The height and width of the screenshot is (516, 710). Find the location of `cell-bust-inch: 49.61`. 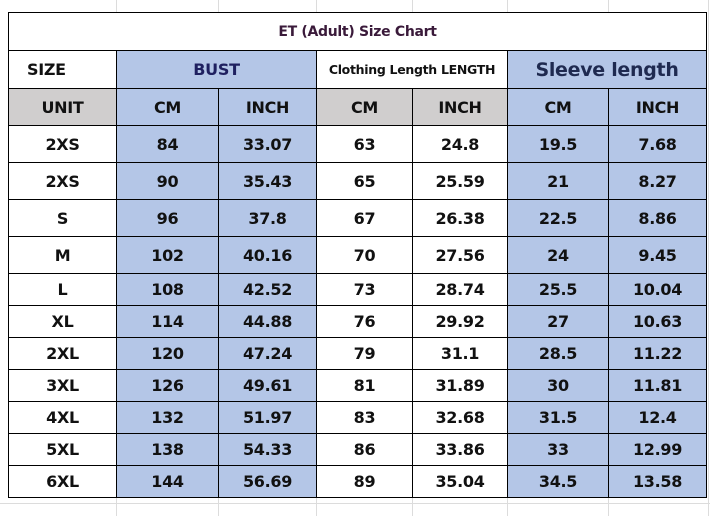

cell-bust-inch: 49.61 is located at coordinates (267, 385).